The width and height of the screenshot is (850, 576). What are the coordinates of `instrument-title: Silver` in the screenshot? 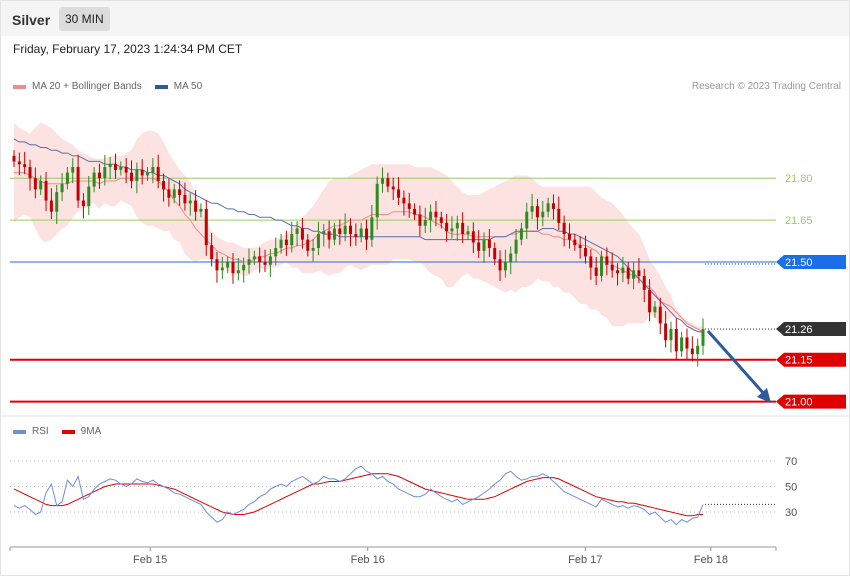 It's located at (31, 20).